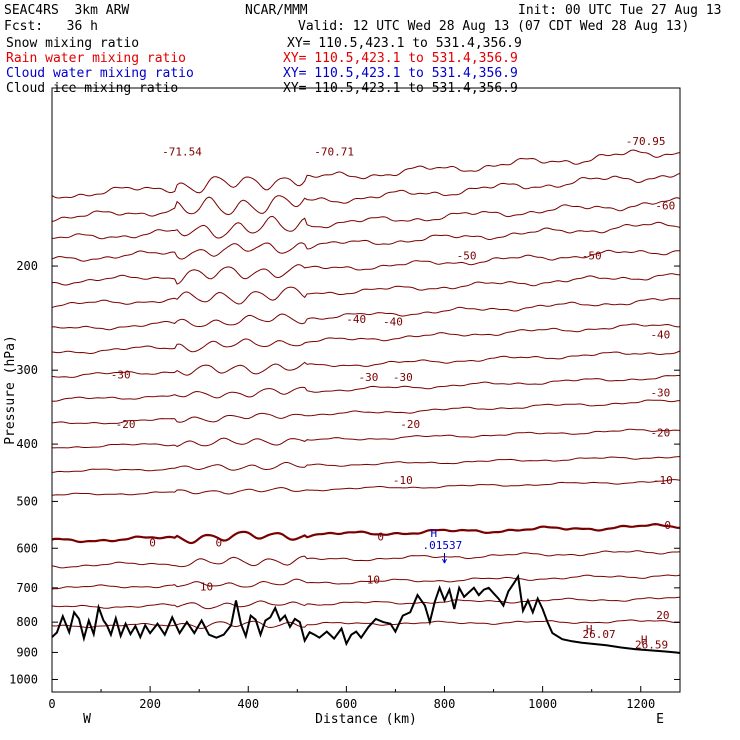  Describe the element at coordinates (651, 645) in the screenshot. I see `contour-label: 26.59` at that location.